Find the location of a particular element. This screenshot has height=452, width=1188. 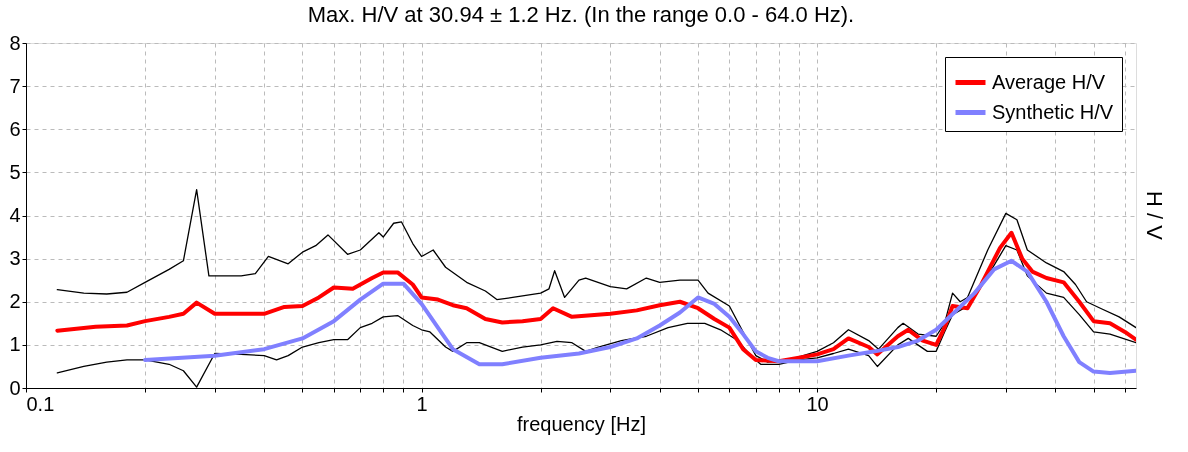

y-tick-label: 5 is located at coordinates (15, 171).